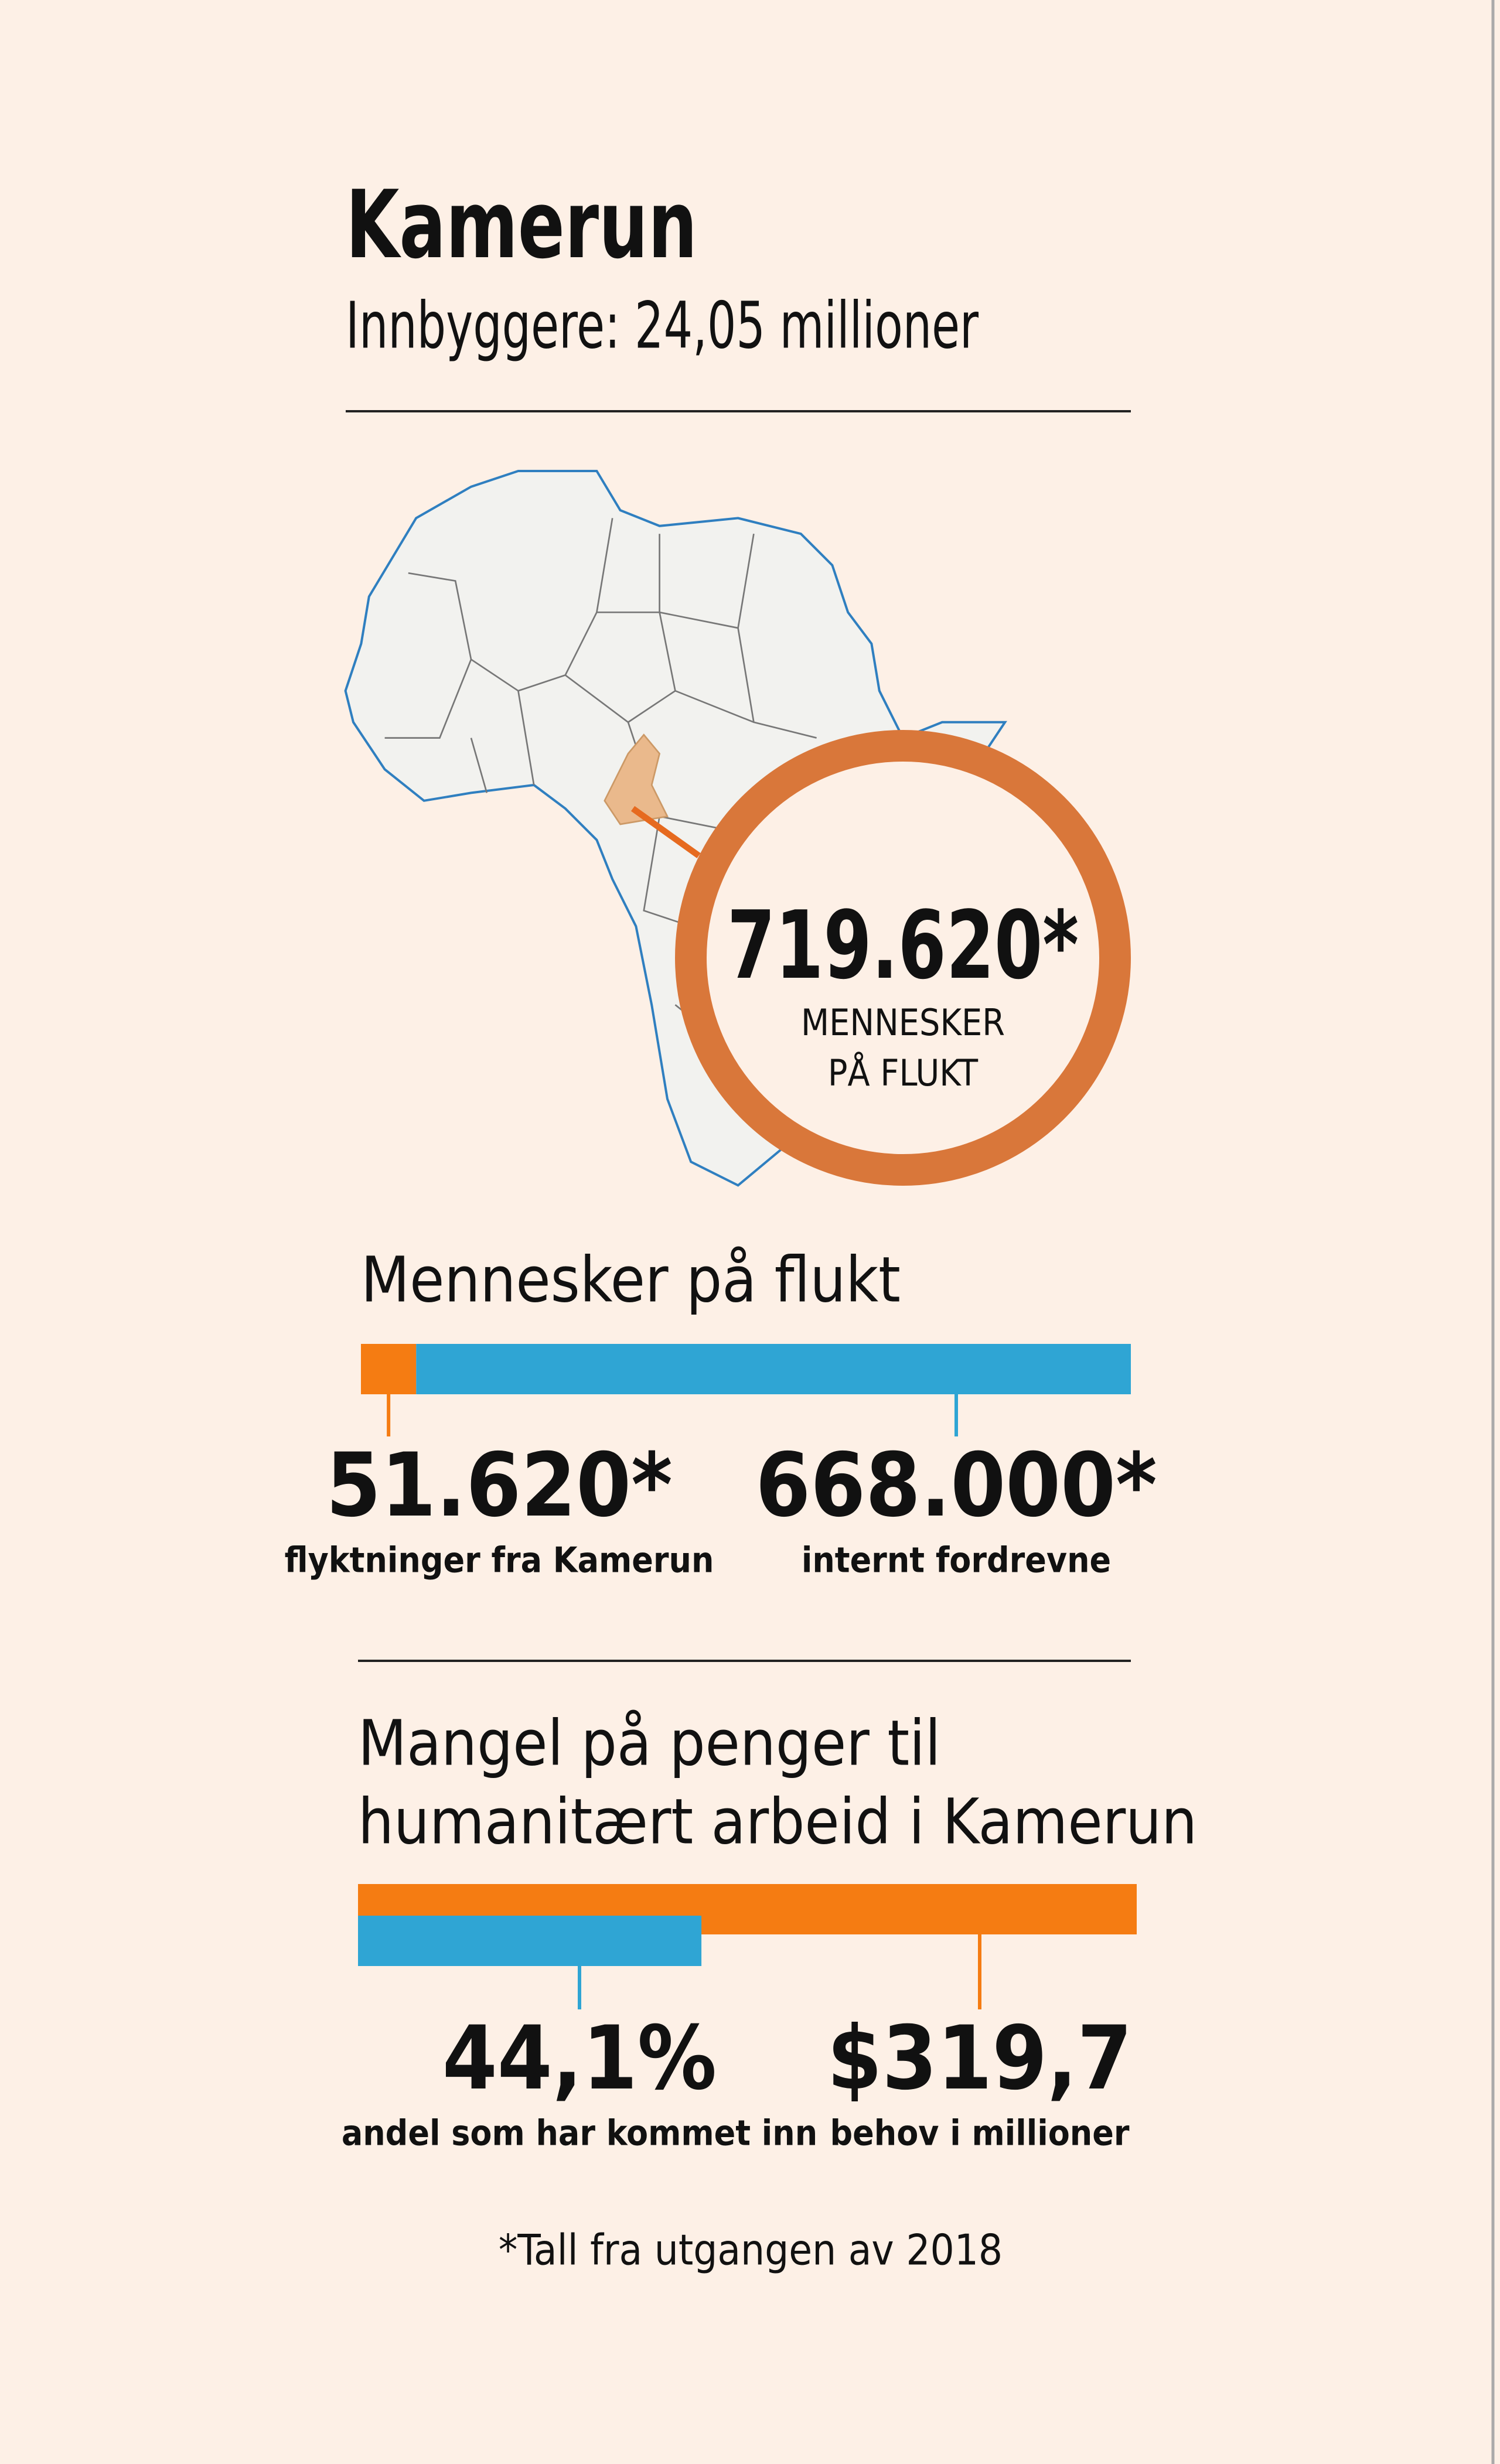 The height and width of the screenshot is (2464, 1500). What do you see at coordinates (580, 2133) in the screenshot?
I see `series-label: andel som har kommet inn` at bounding box center [580, 2133].